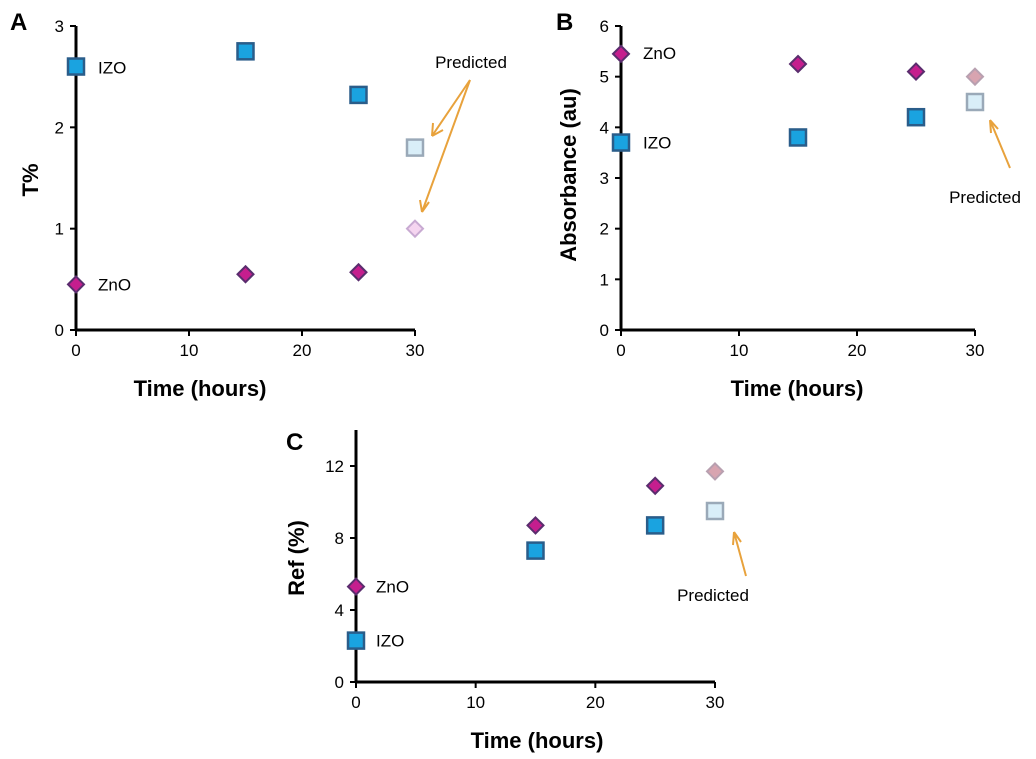  Describe the element at coordinates (524, 571) in the screenshot. I see `panel-c-plot-area: 0 10 20 30 0 4 8 12 ZnO IZO` at that location.